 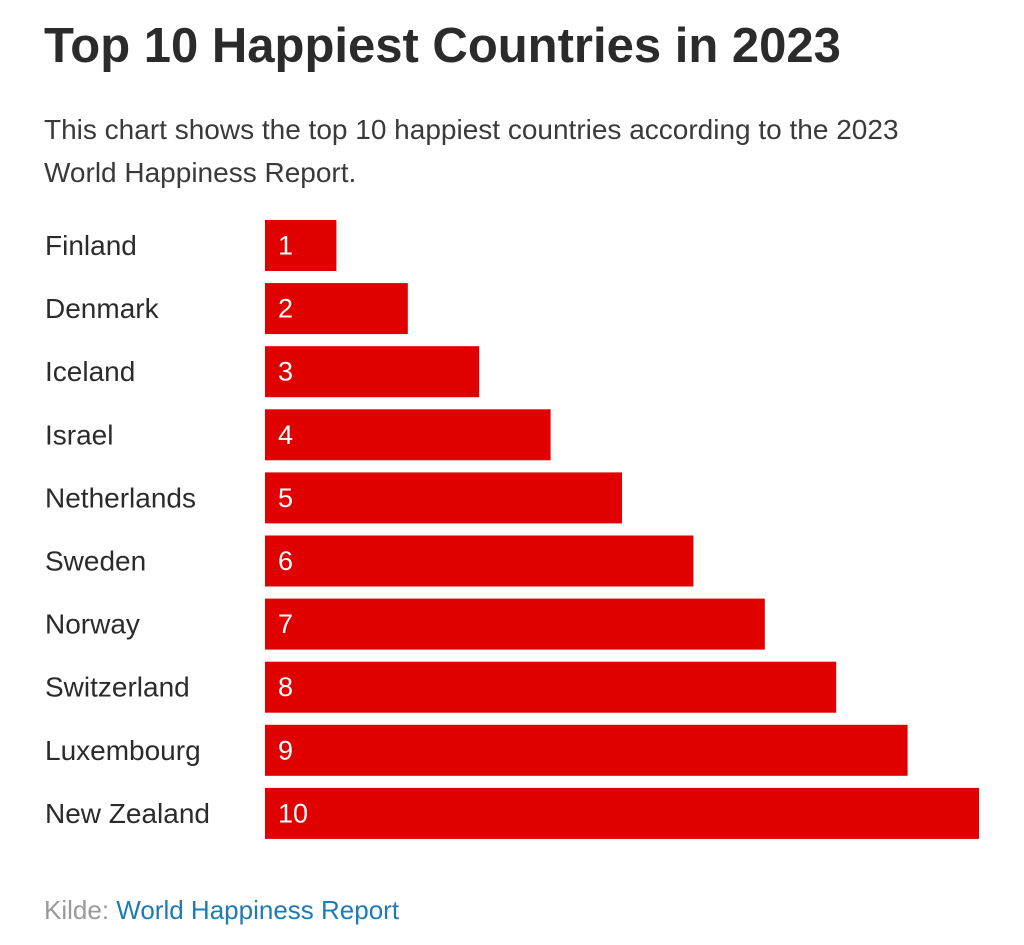 I want to click on bar-value-label: 7, so click(x=285, y=624).